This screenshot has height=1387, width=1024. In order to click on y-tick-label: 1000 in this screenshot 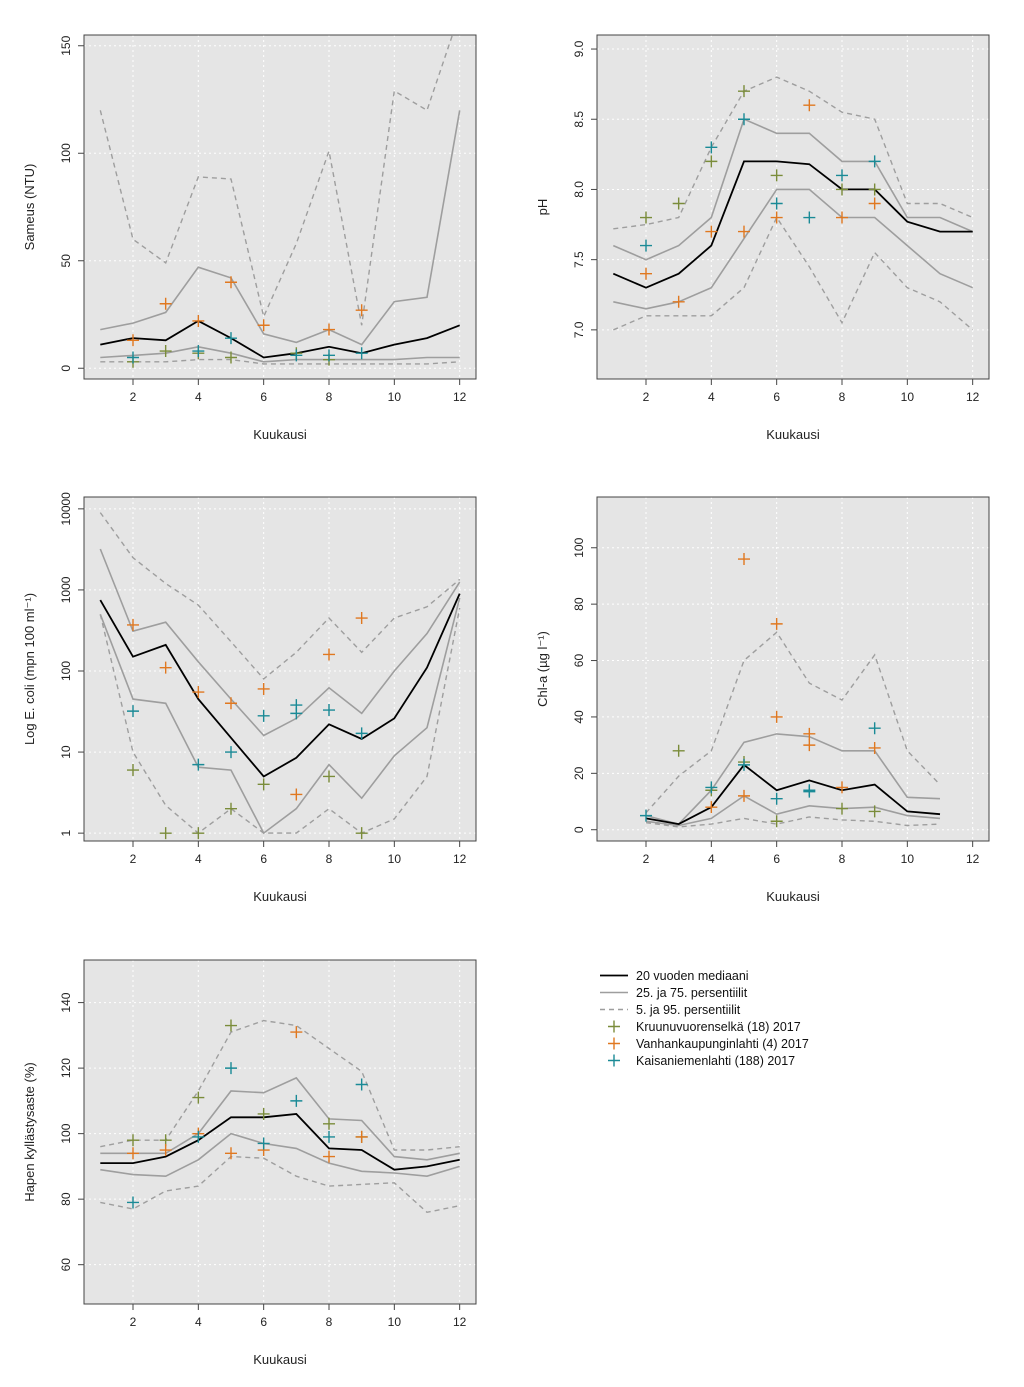, I will do `click(66, 589)`.